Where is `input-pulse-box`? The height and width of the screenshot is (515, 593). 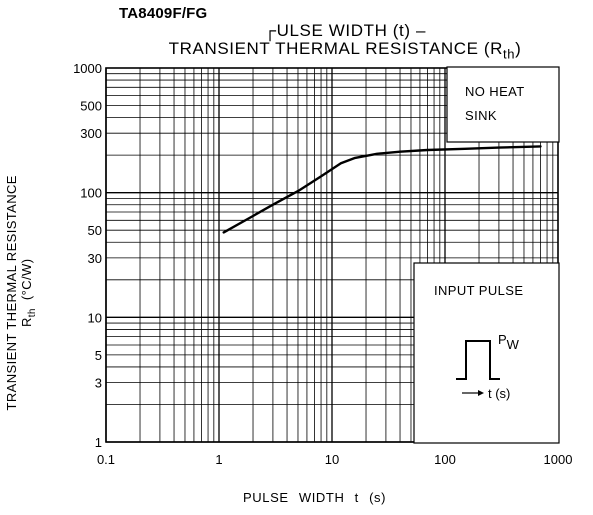 input-pulse-box is located at coordinates (486, 353).